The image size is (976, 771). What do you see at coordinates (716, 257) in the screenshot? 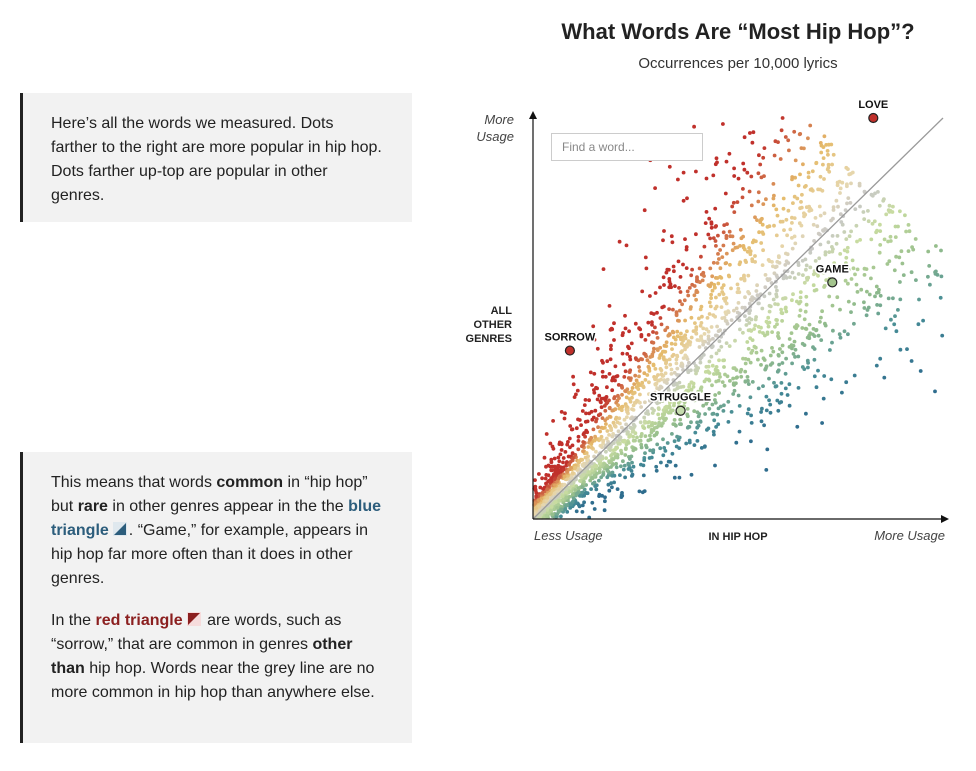
I see `highlighted-words: LOVE GAME SORROW STRUGGLE` at bounding box center [716, 257].